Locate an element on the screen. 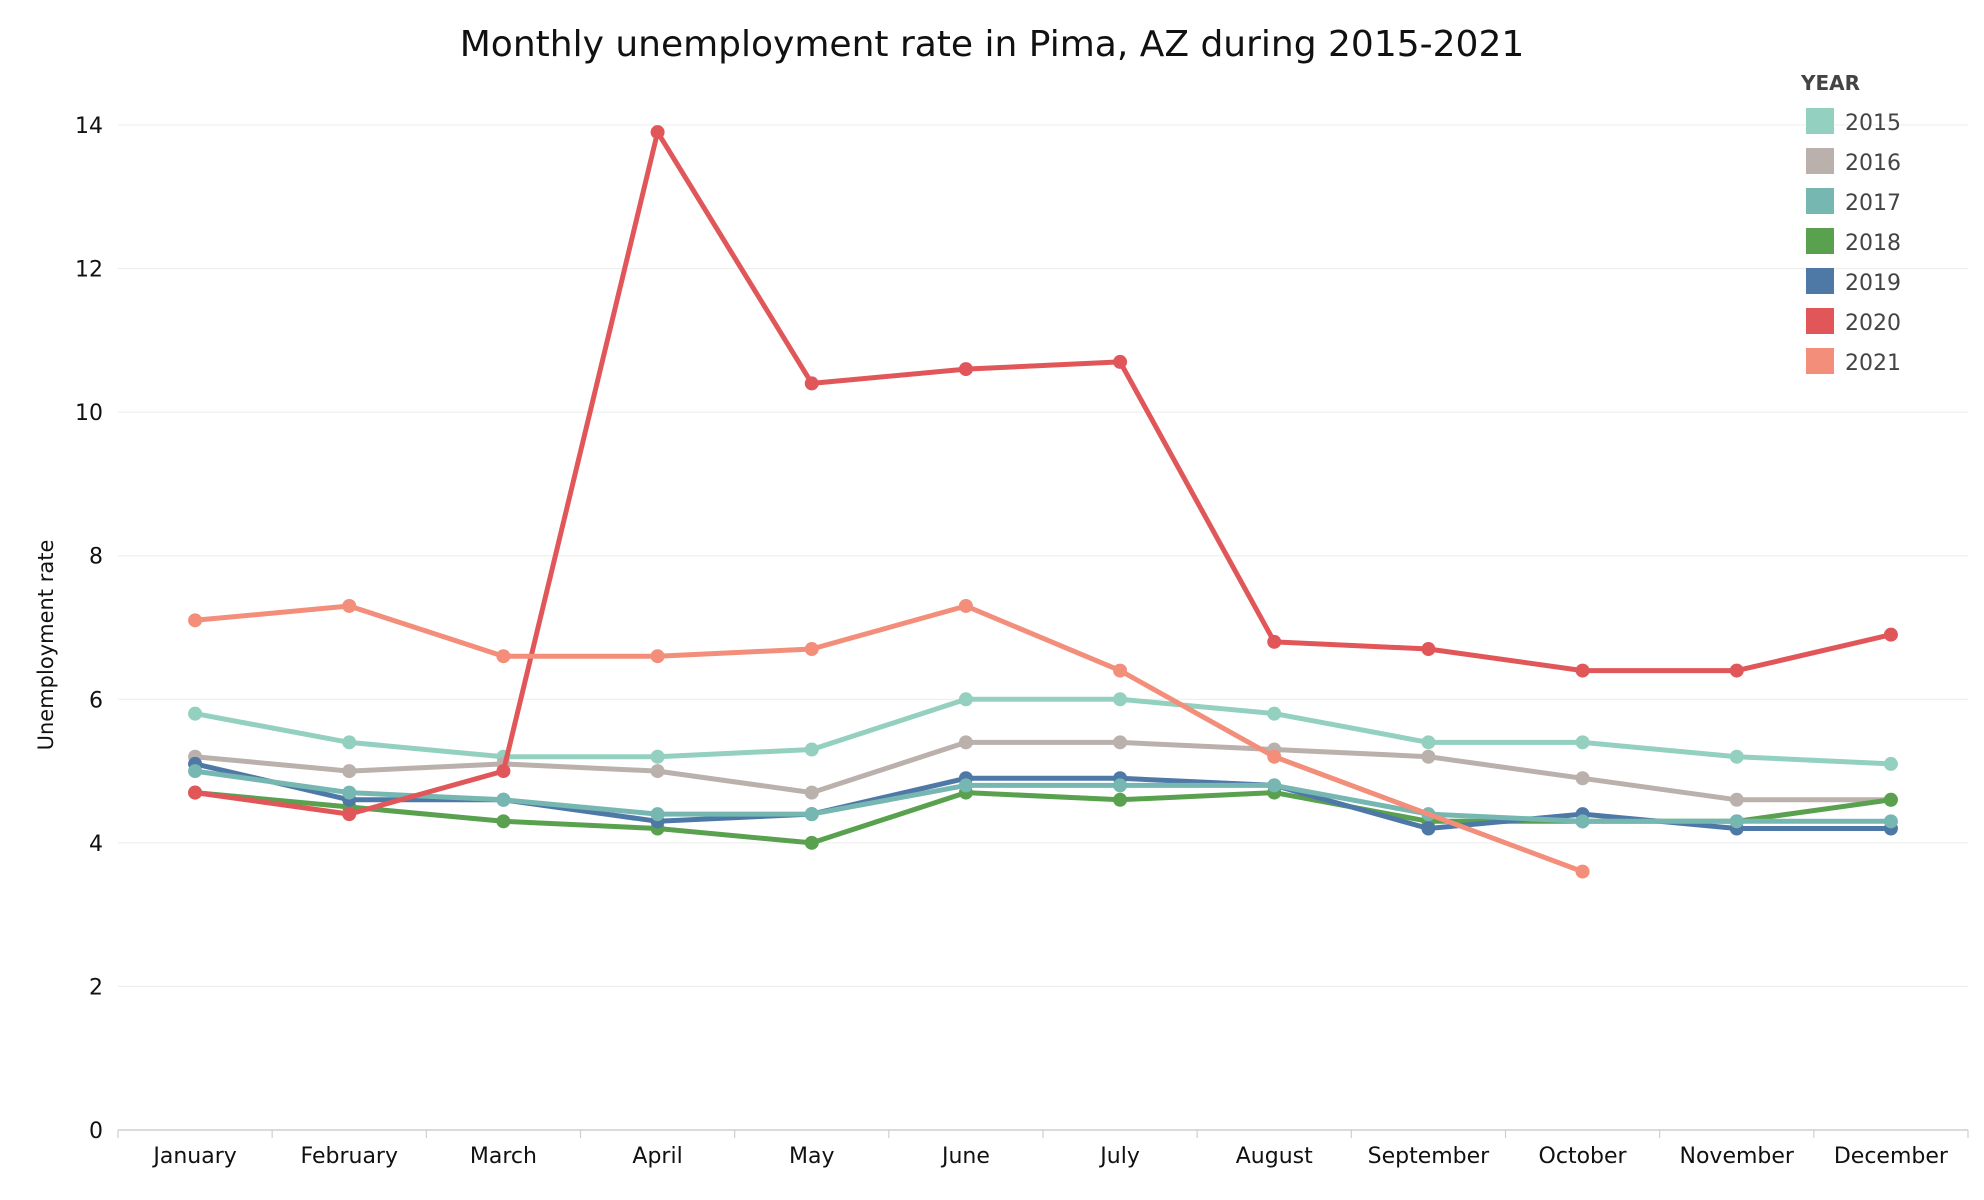  series-2017 is located at coordinates (1043, 796).